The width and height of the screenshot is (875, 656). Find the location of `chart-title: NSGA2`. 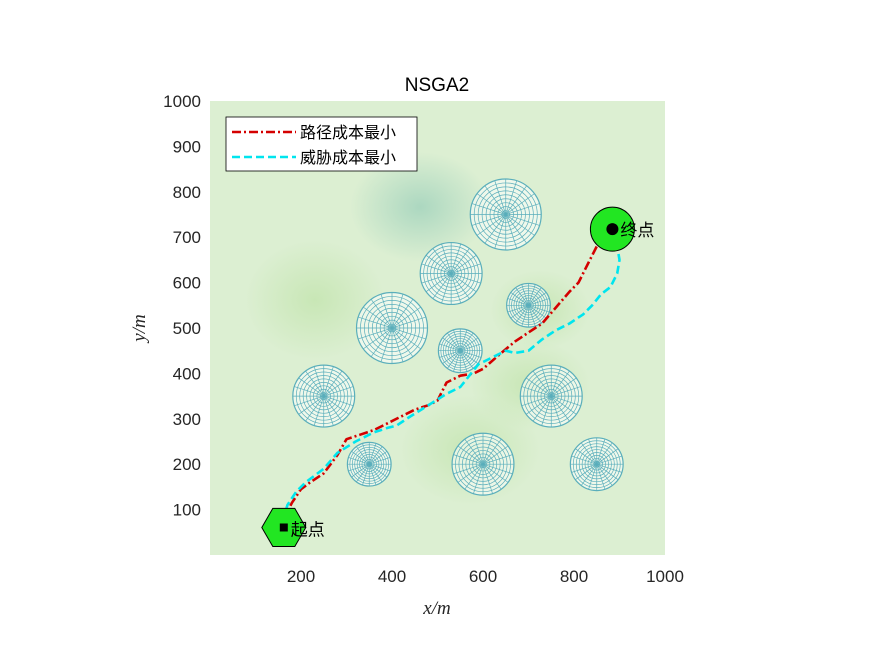

chart-title: NSGA2 is located at coordinates (437, 85).